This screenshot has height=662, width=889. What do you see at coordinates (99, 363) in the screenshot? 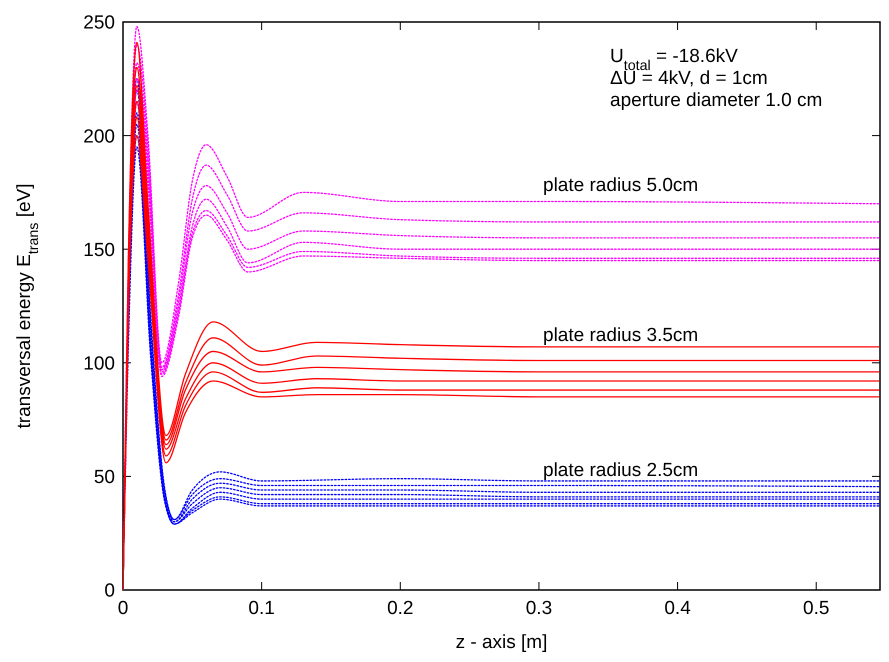
I see `y-tick-label: 100` at bounding box center [99, 363].